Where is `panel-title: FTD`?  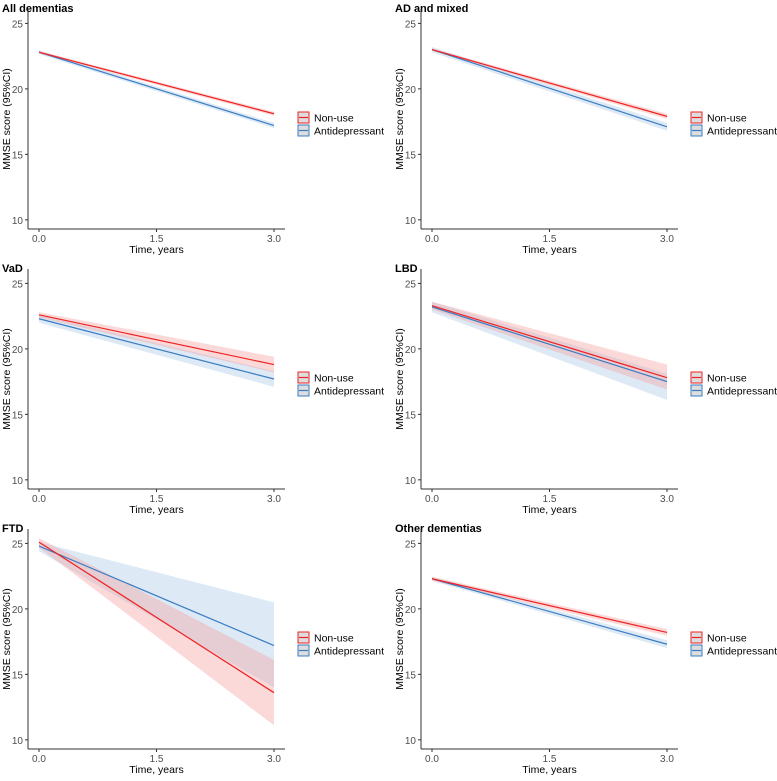
panel-title: FTD is located at coordinates (12, 529).